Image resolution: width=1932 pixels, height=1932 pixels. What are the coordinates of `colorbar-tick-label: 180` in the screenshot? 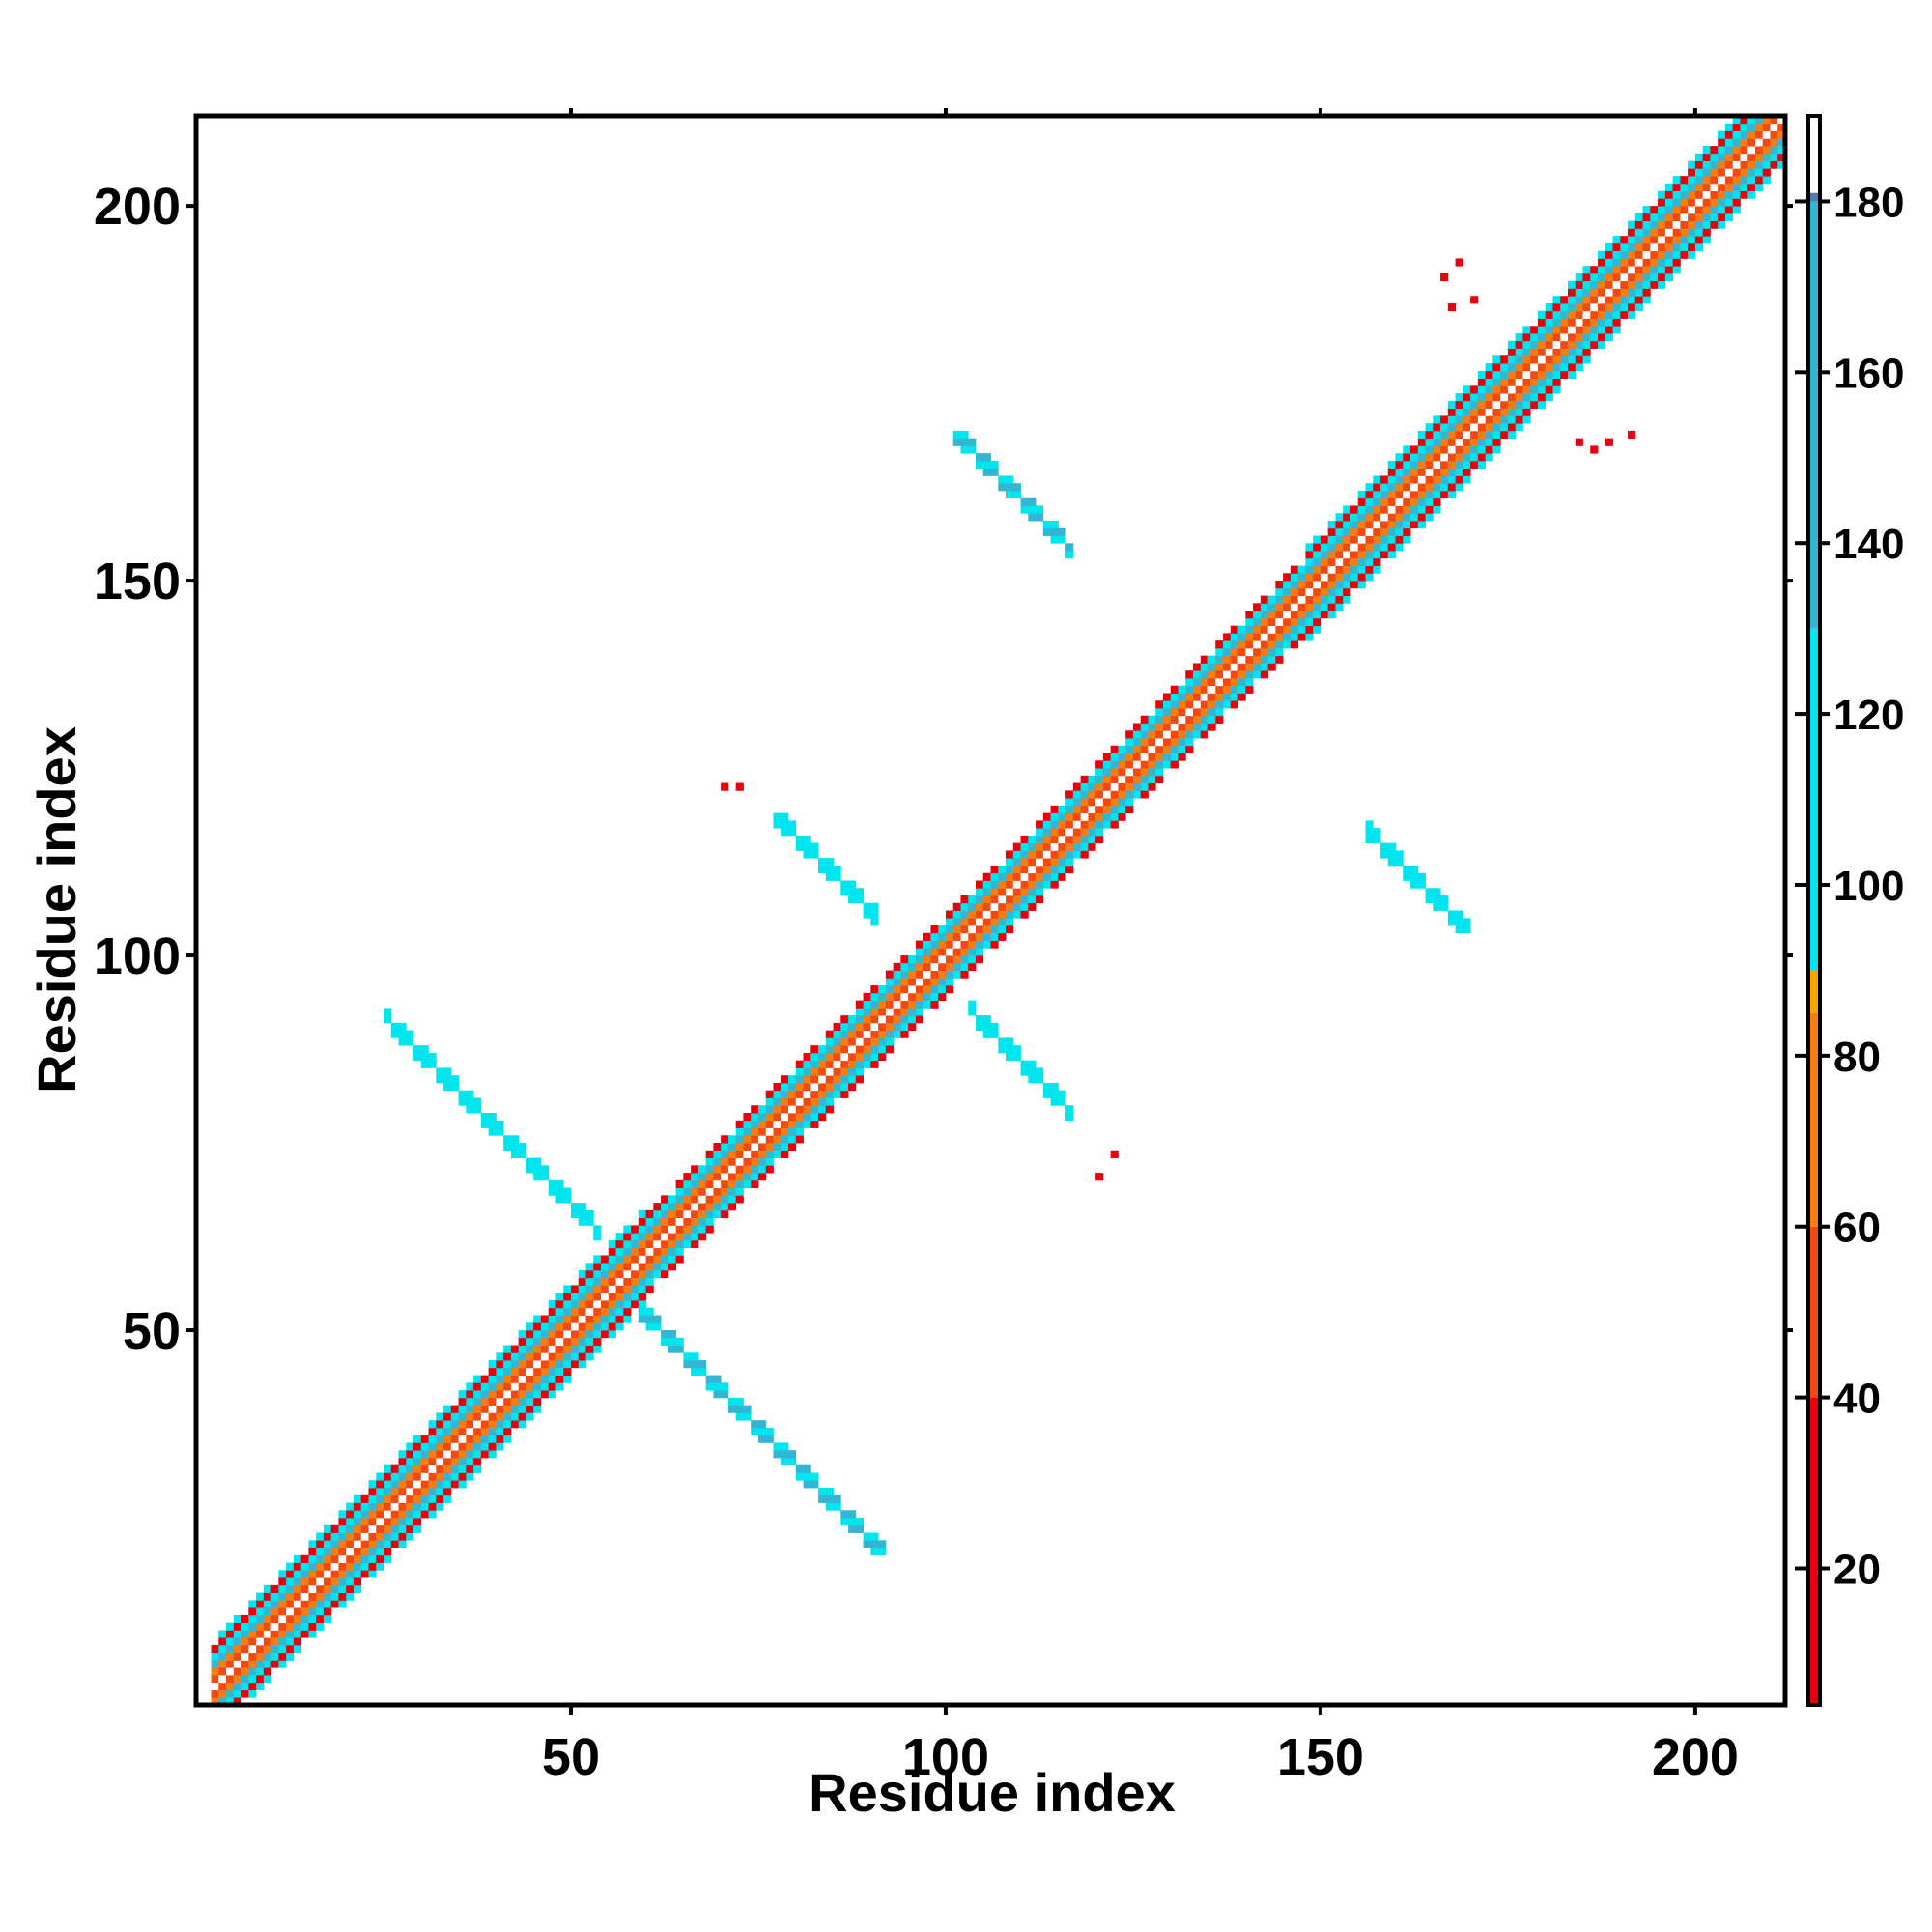 It's located at (1868, 202).